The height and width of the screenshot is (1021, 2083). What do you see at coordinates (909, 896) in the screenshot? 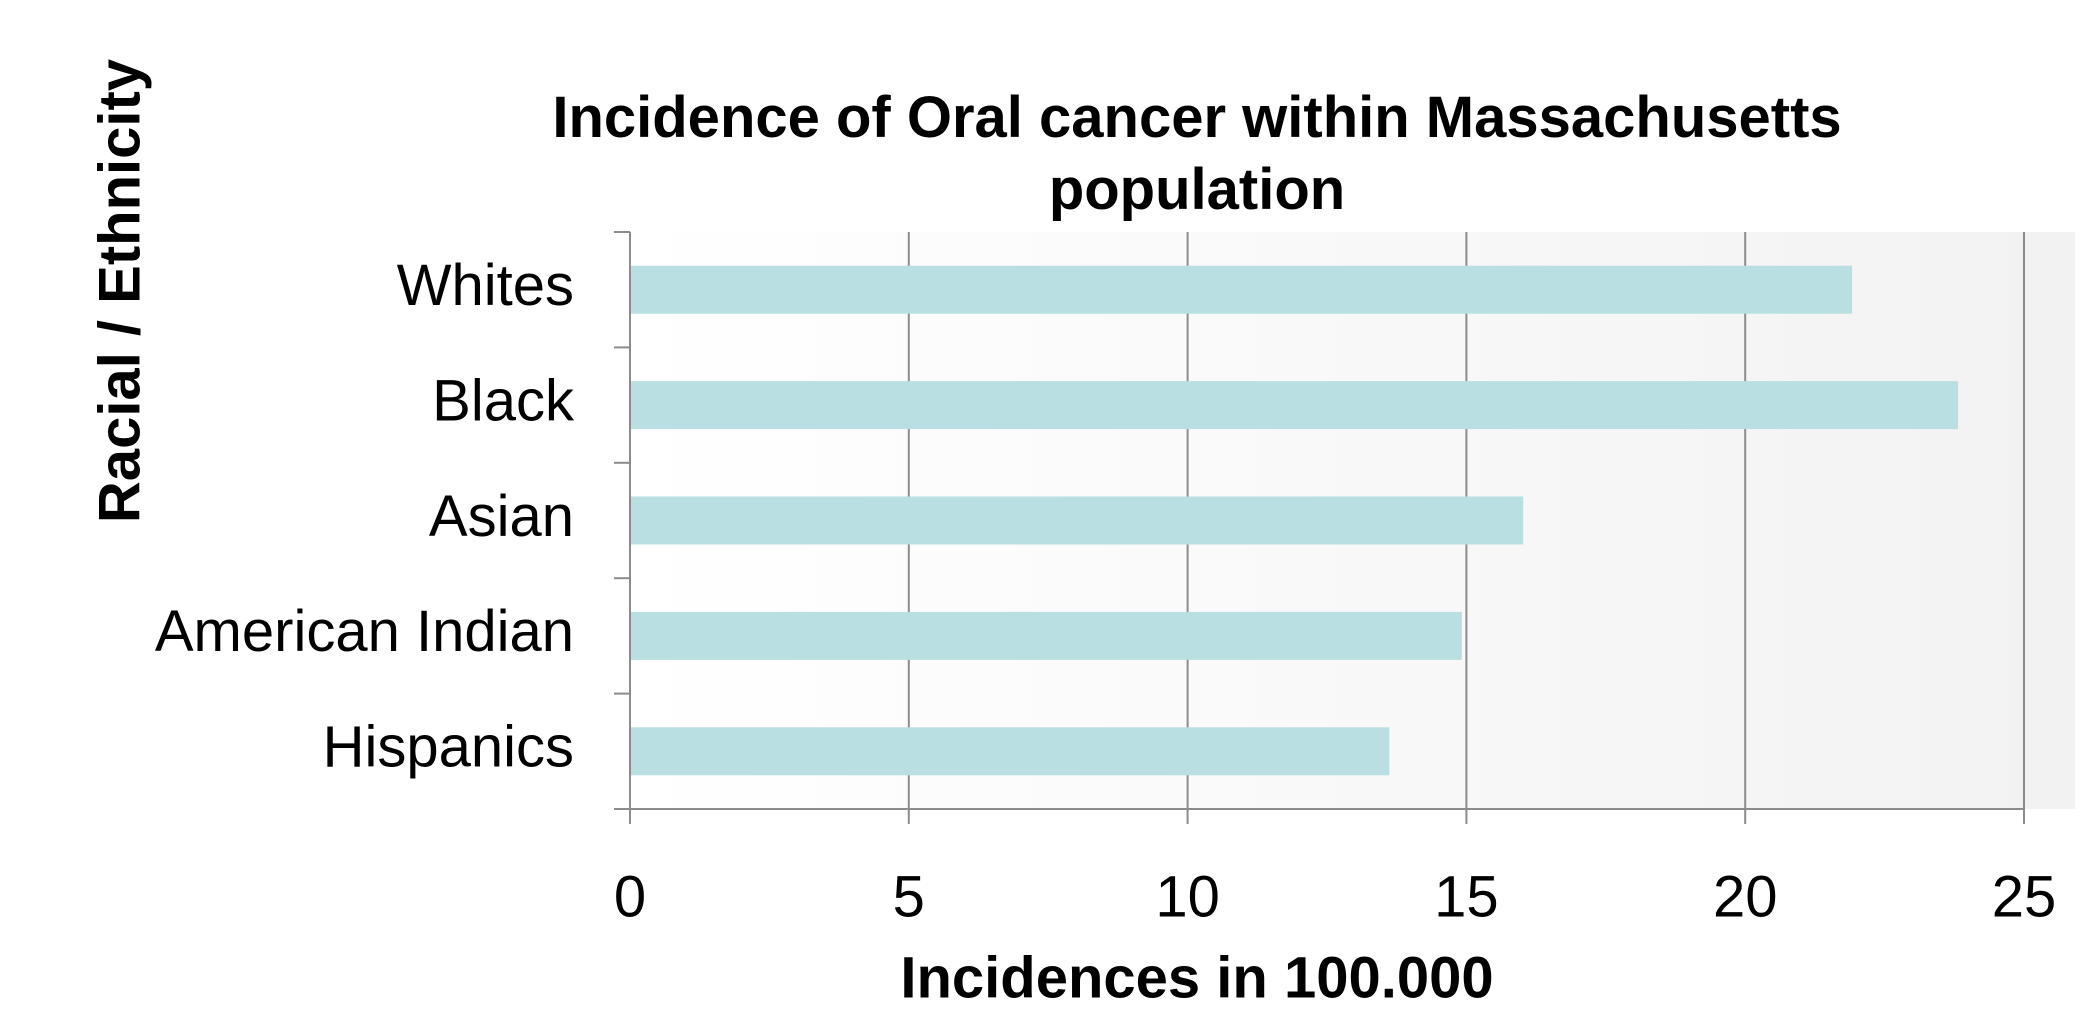
I see `x-tick-label: 5` at bounding box center [909, 896].